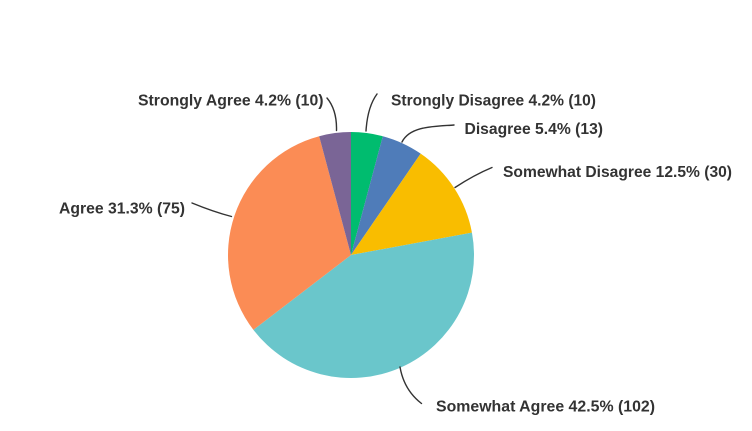 The width and height of the screenshot is (752, 431). Describe the element at coordinates (122, 209) in the screenshot. I see `svg-text: Agree 31.3% (75)` at that location.